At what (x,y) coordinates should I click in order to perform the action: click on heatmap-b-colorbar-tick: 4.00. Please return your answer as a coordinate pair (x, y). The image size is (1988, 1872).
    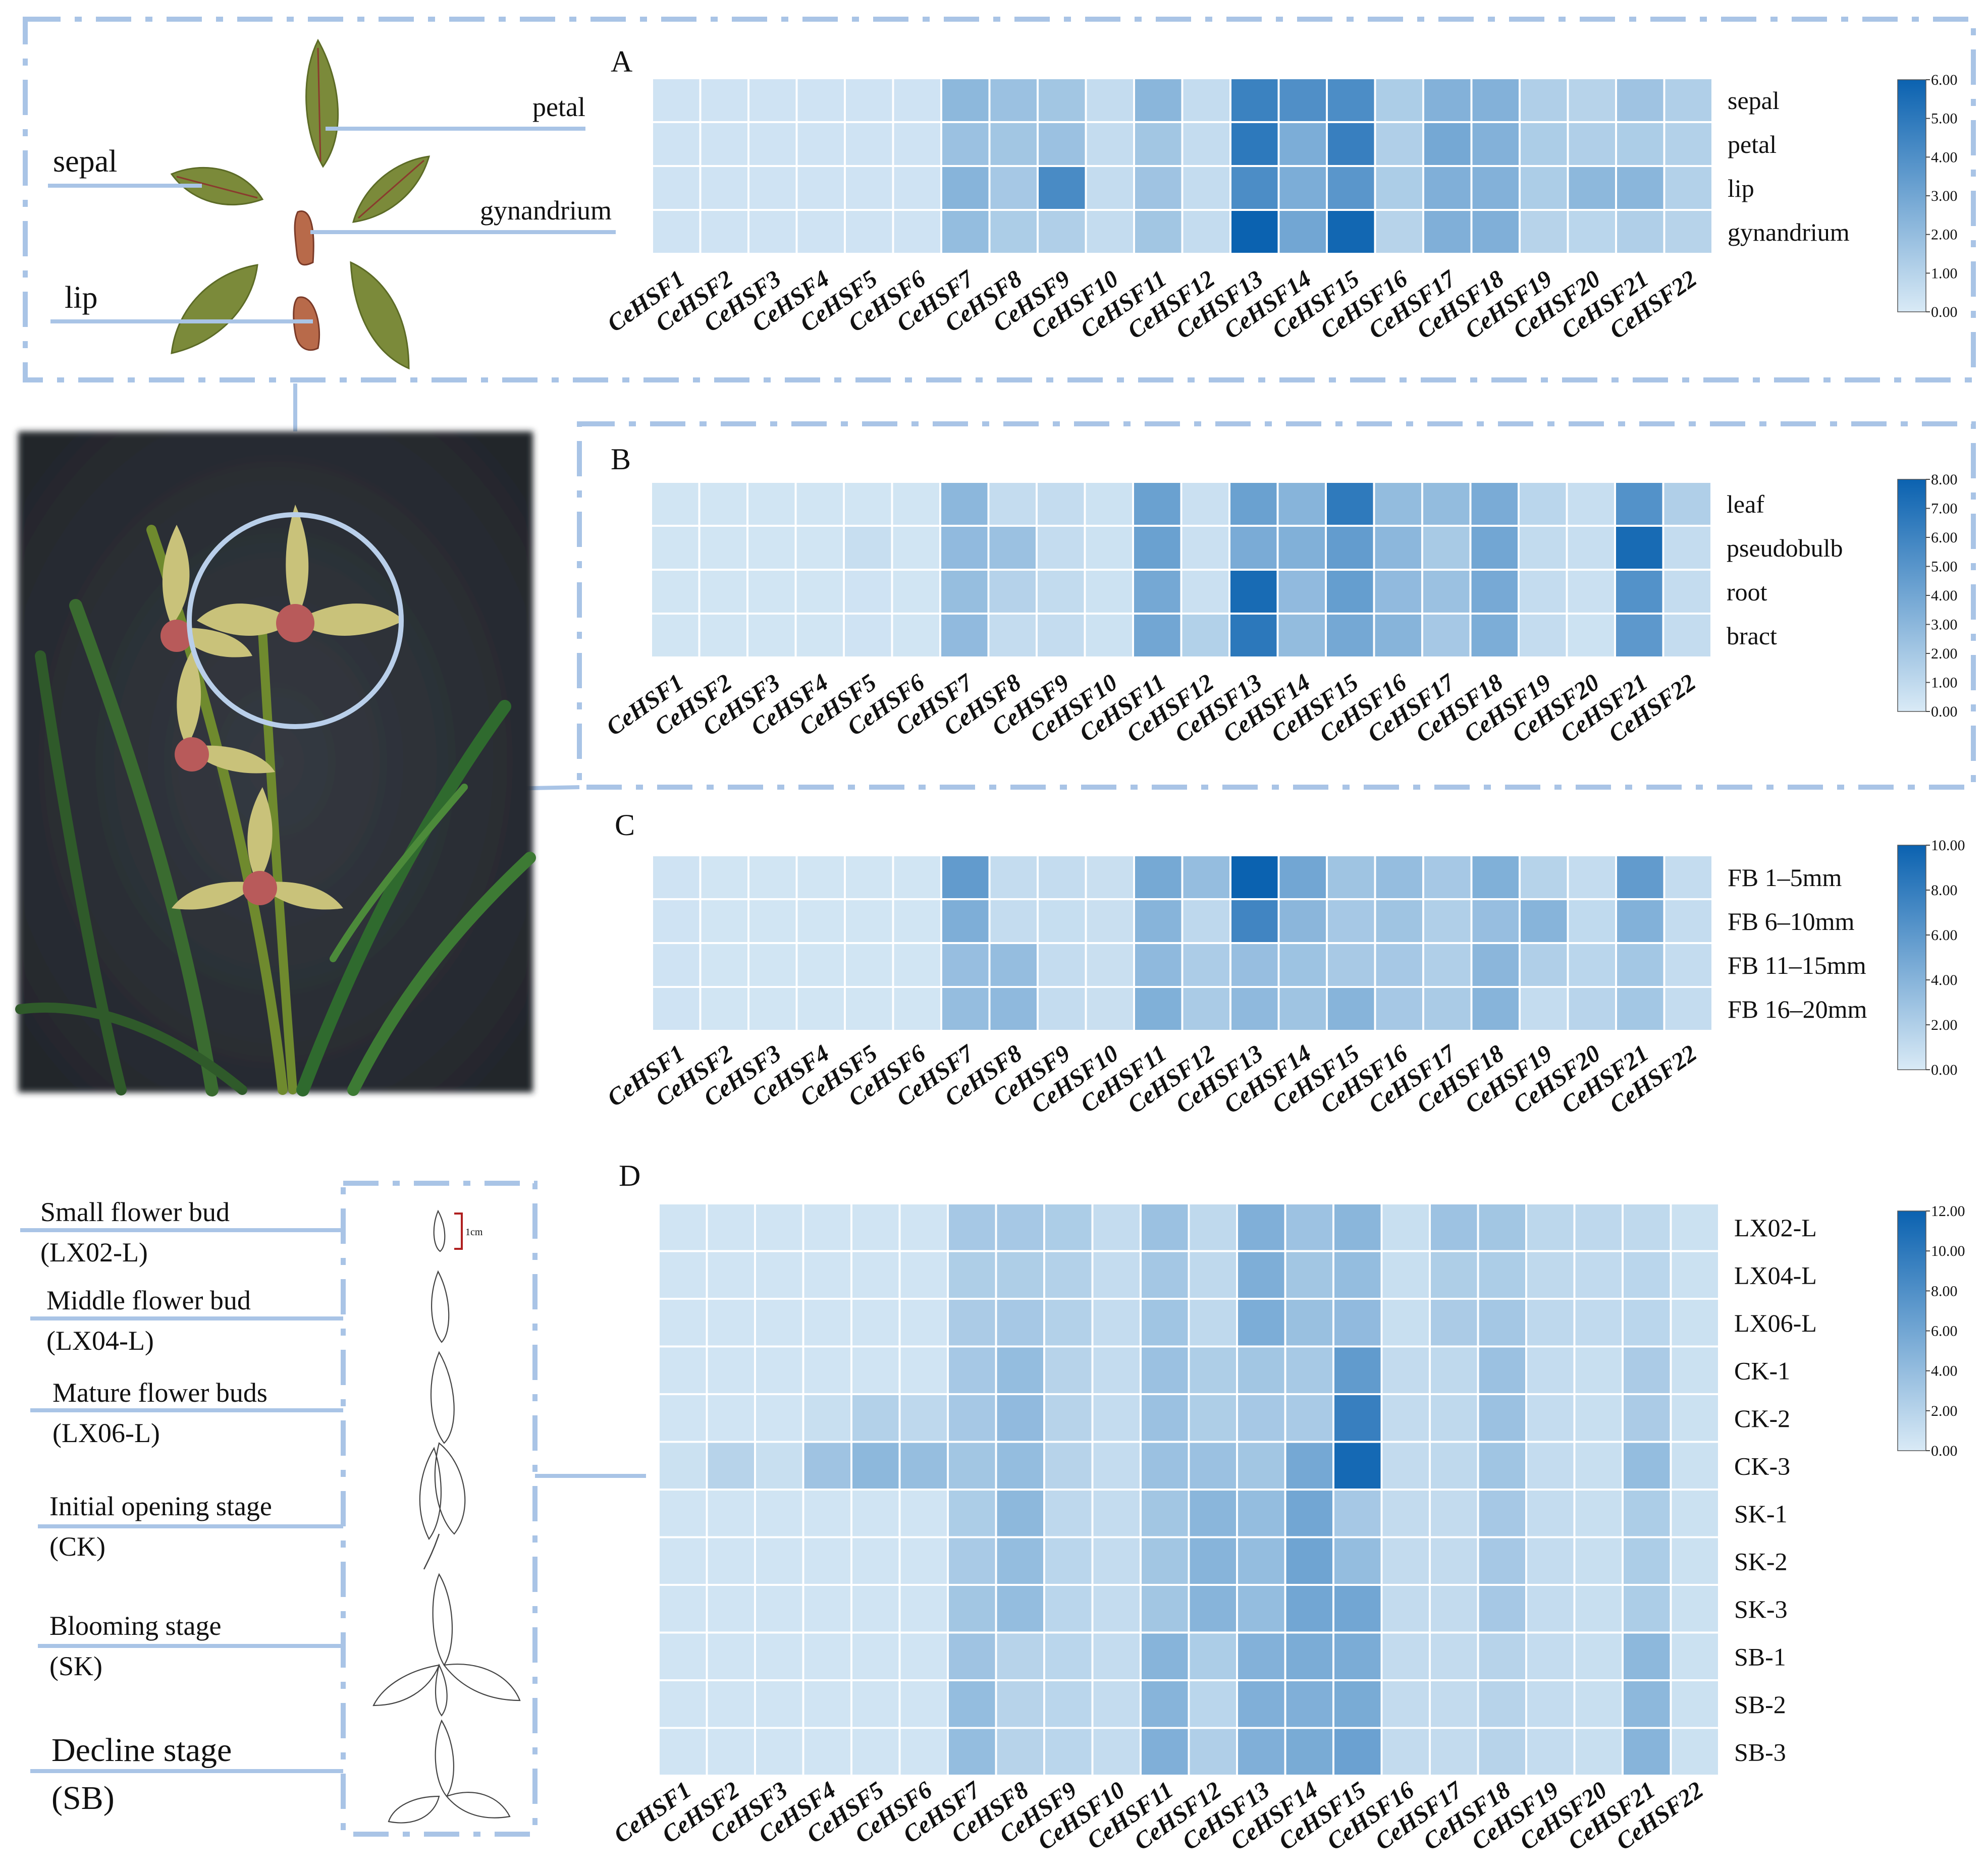
    Looking at the image, I should click on (1945, 596).